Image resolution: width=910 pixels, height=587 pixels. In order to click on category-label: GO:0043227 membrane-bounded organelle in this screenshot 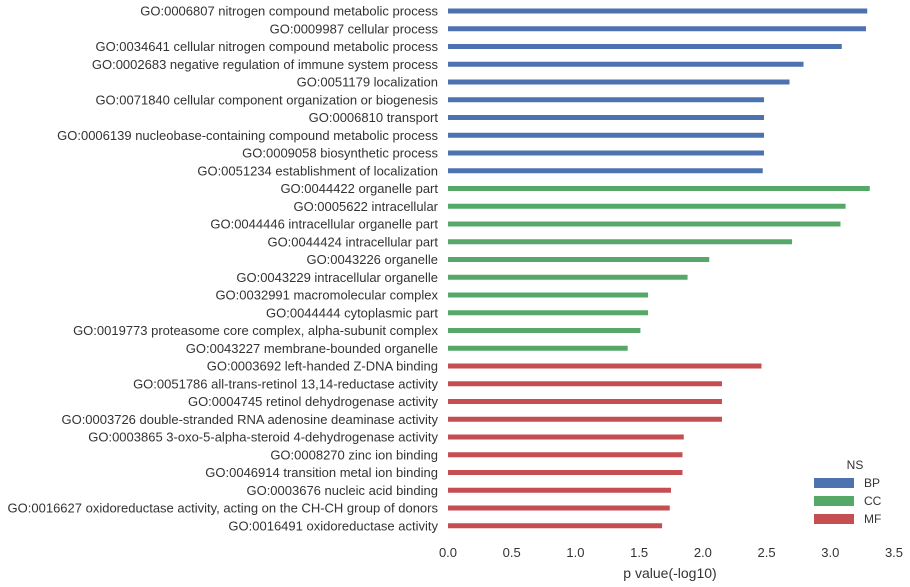, I will do `click(312, 348)`.